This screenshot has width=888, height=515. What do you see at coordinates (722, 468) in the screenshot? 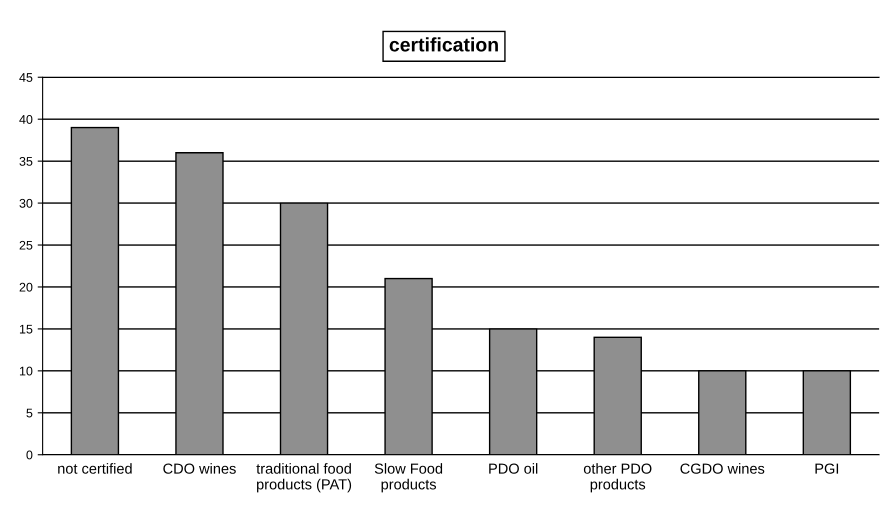
I see `x-tick-label: CGDO wines` at bounding box center [722, 468].